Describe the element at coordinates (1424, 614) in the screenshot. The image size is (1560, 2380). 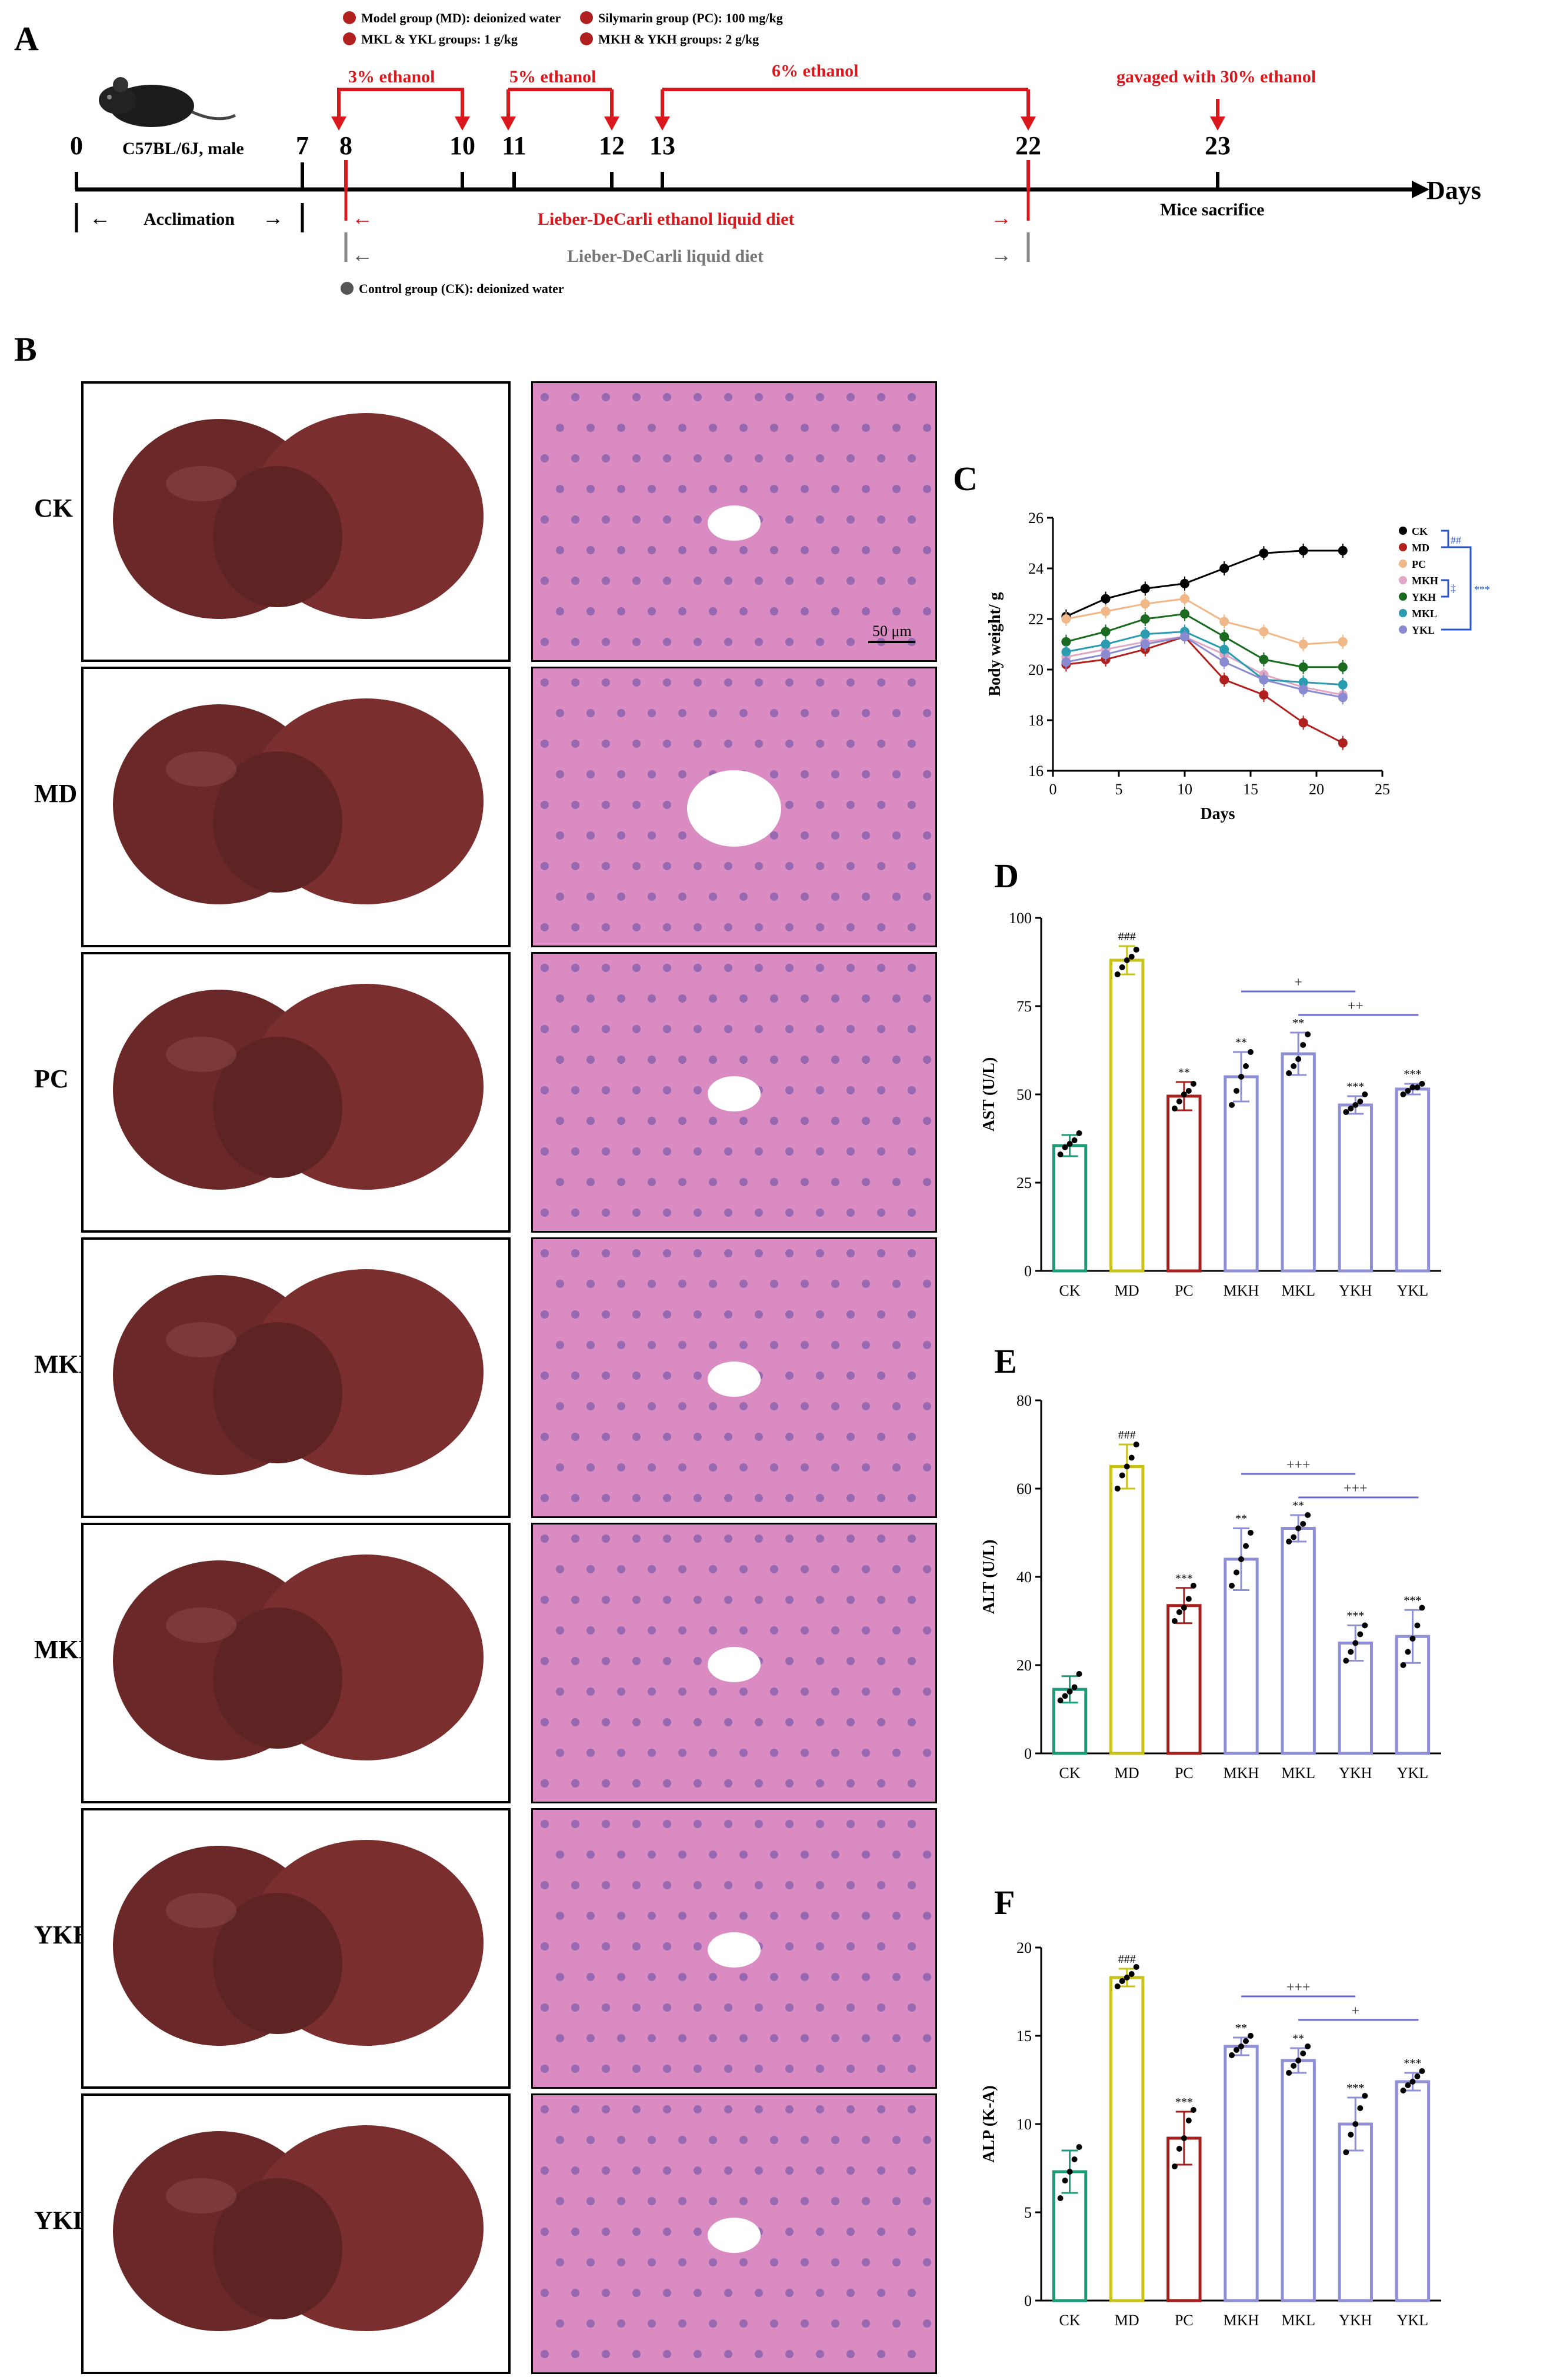
I see `c-legend-mkl: MKL` at that location.